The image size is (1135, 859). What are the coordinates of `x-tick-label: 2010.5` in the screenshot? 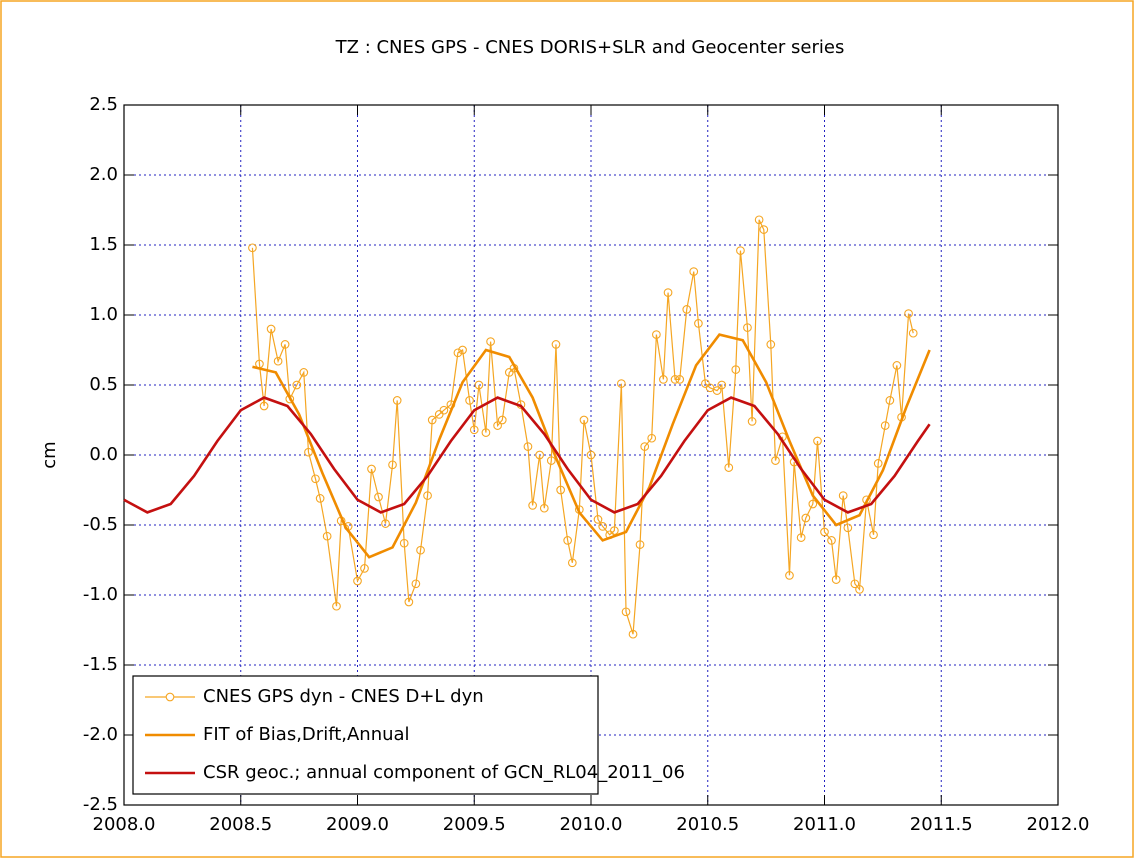 It's located at (707, 824).